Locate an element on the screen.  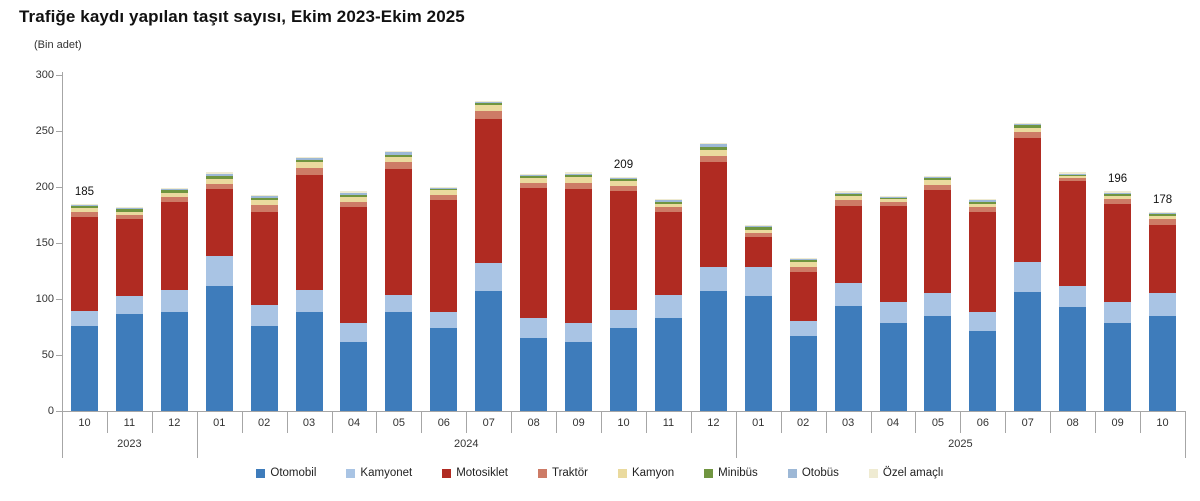
x-axis-year-label: 2024 is located at coordinates (466, 444).